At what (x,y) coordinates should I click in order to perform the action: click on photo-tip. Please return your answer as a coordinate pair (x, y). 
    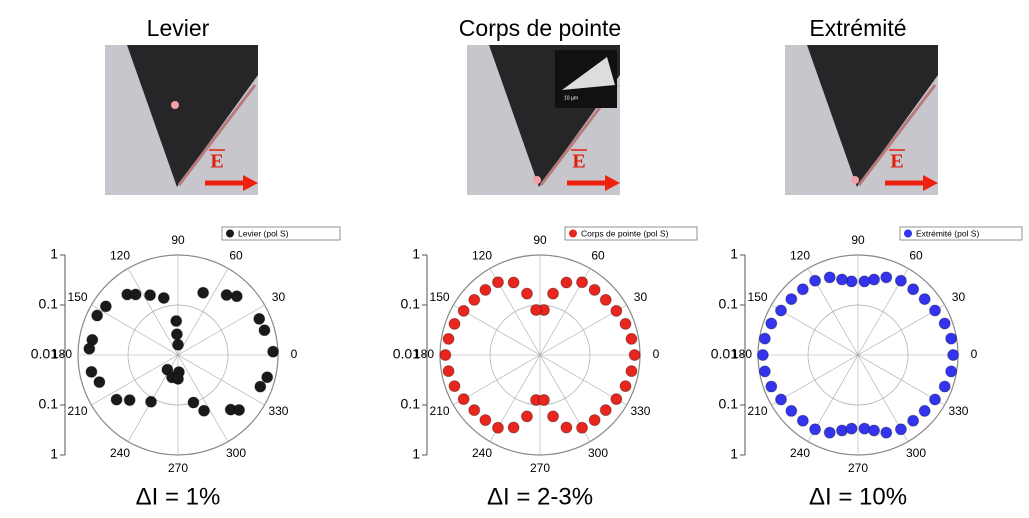
    Looking at the image, I should click on (872, 116).